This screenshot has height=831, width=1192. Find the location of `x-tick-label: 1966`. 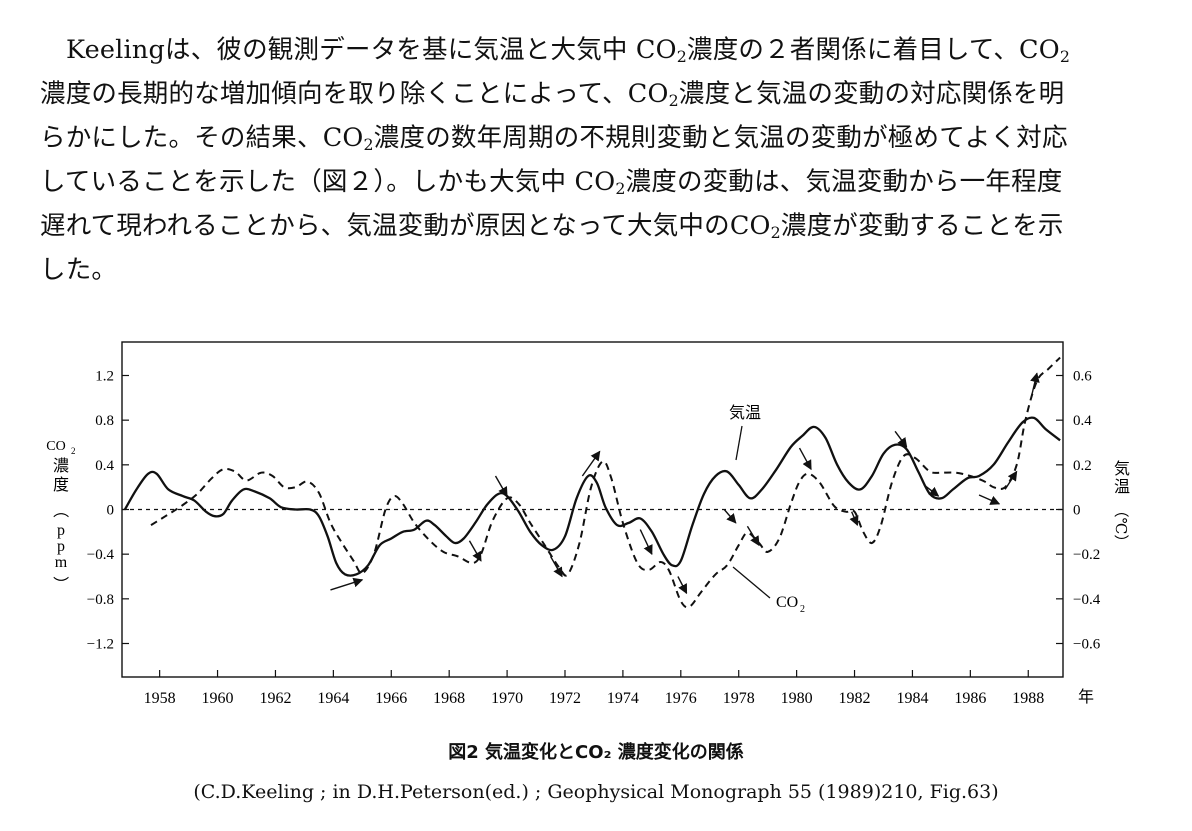

x-tick-label: 1966 is located at coordinates (391, 698).